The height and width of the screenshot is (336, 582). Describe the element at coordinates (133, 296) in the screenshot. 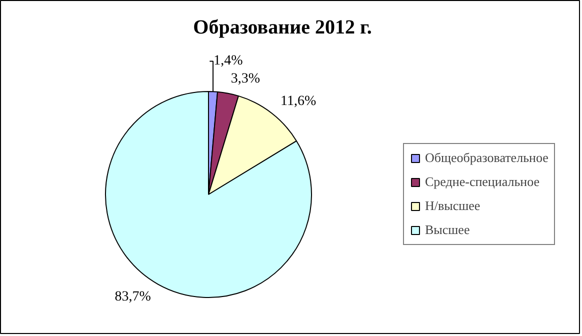

I see `data-label: 83,7%` at that location.